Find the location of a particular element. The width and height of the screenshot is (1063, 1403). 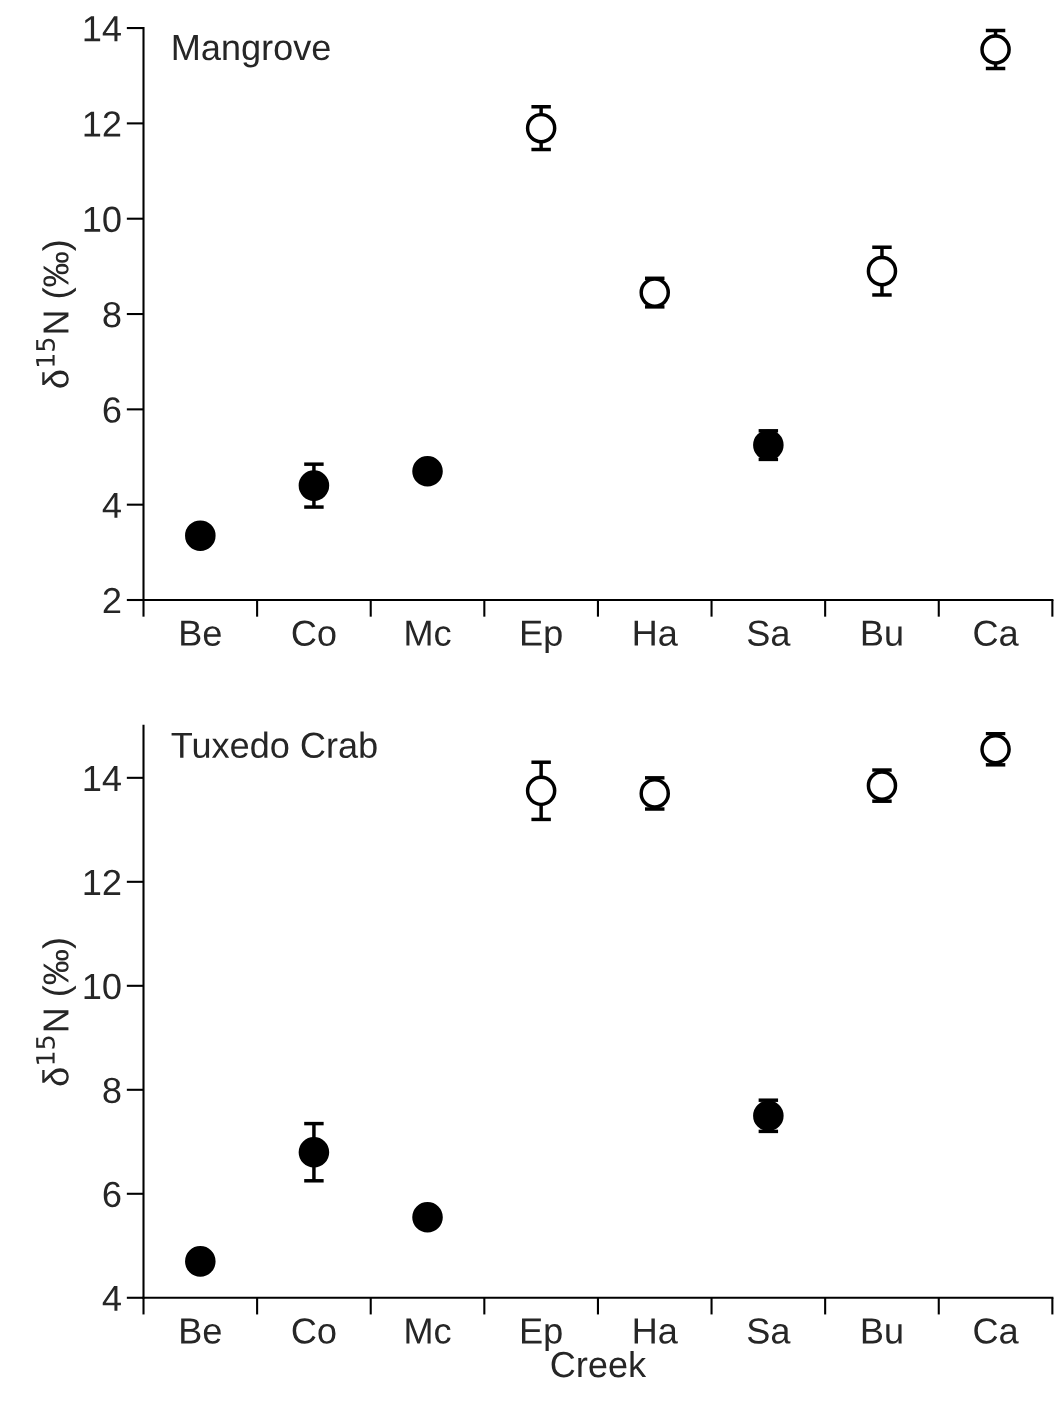

chart-title: Tuxedo Crab is located at coordinates (274, 745).